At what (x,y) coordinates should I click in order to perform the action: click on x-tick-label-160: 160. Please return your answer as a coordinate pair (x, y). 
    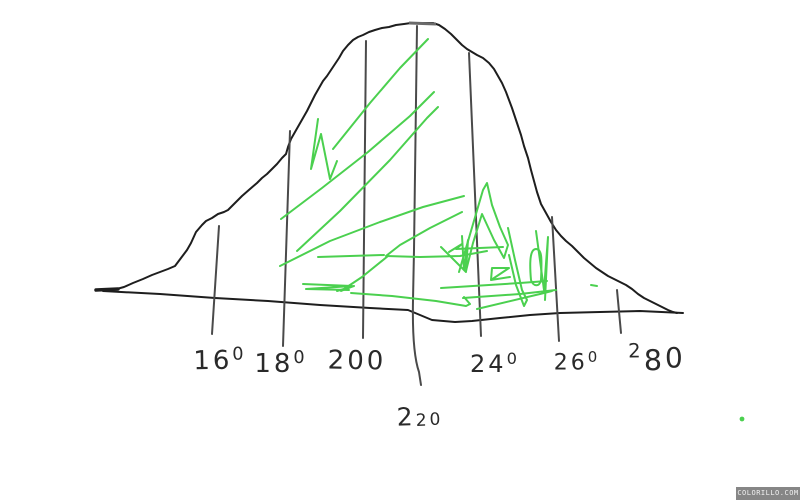
    Looking at the image, I should click on (220, 360).